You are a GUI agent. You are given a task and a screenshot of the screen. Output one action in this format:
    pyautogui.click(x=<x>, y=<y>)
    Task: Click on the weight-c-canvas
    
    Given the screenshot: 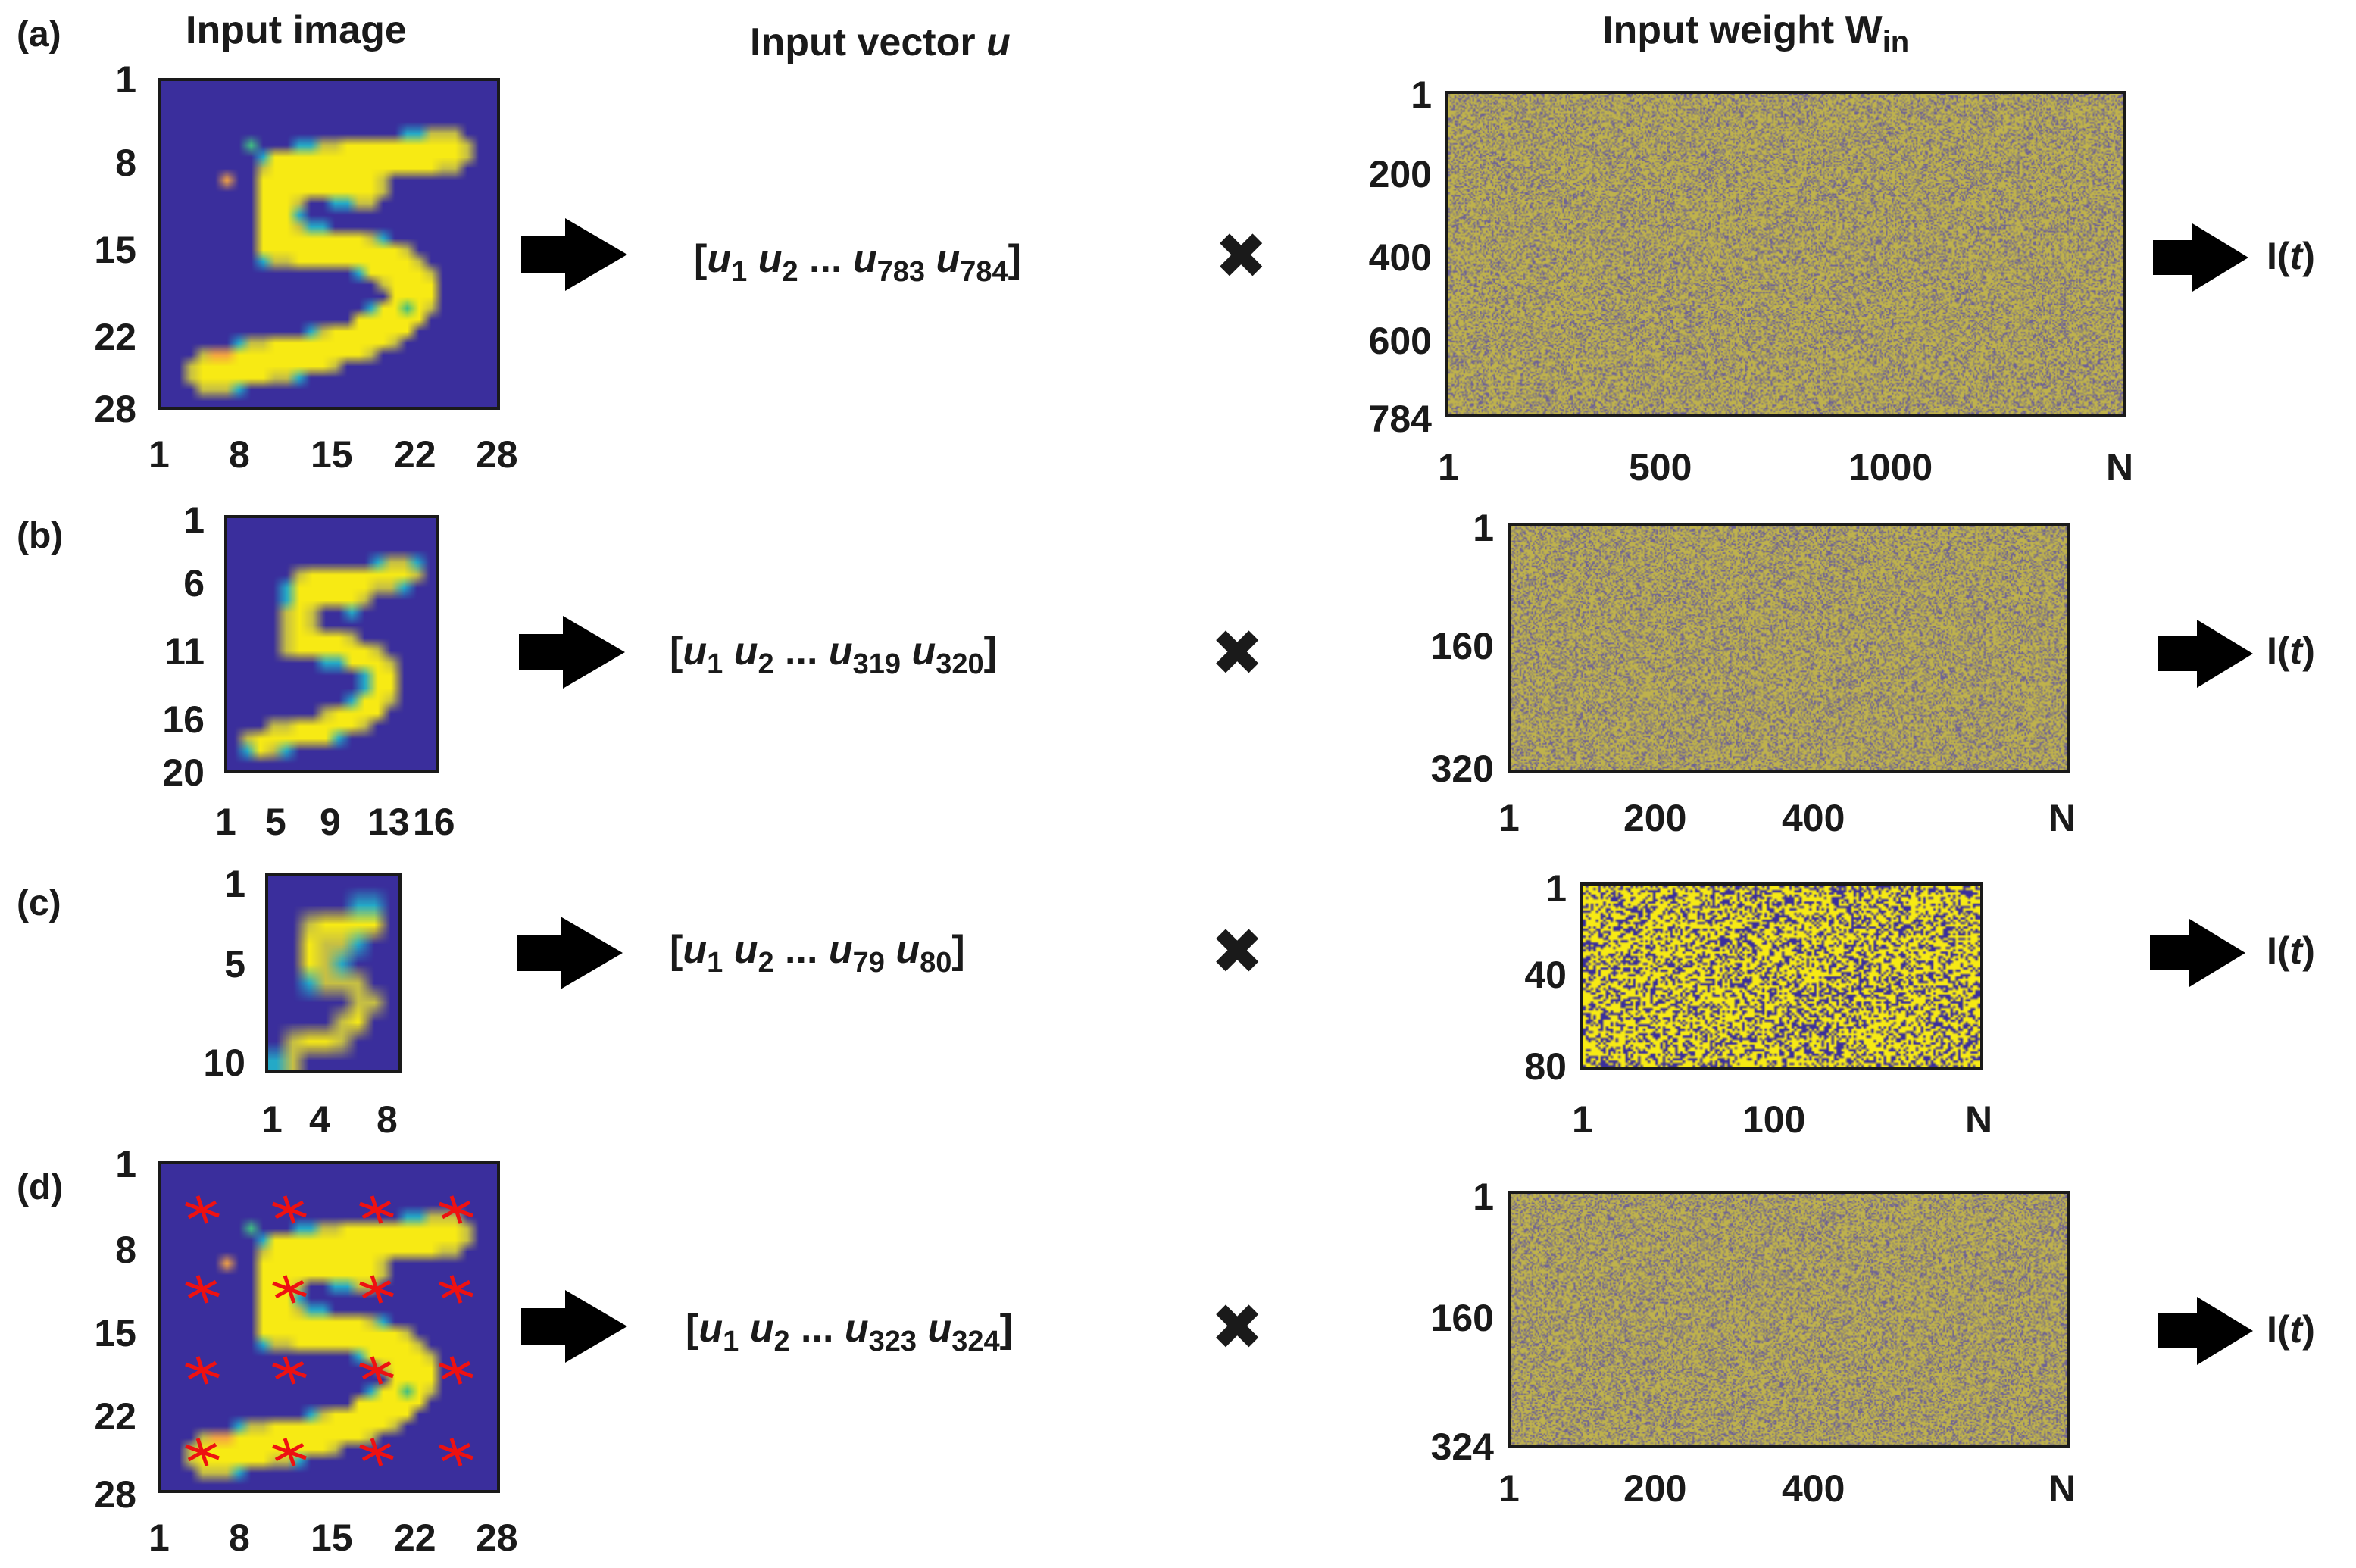 What is the action you would take?
    pyautogui.click(x=1781, y=976)
    